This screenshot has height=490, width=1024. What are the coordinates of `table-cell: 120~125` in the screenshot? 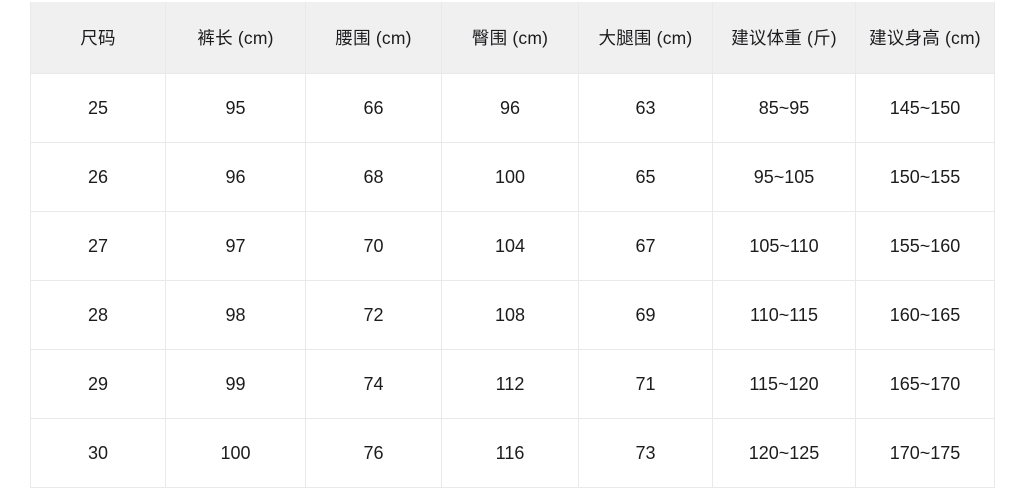 It's located at (784, 453).